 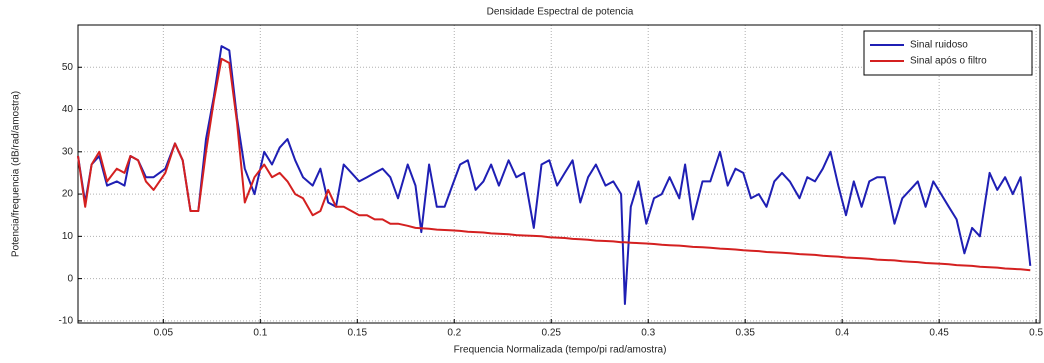 I want to click on x-tick-label: 0.05, so click(x=164, y=333).